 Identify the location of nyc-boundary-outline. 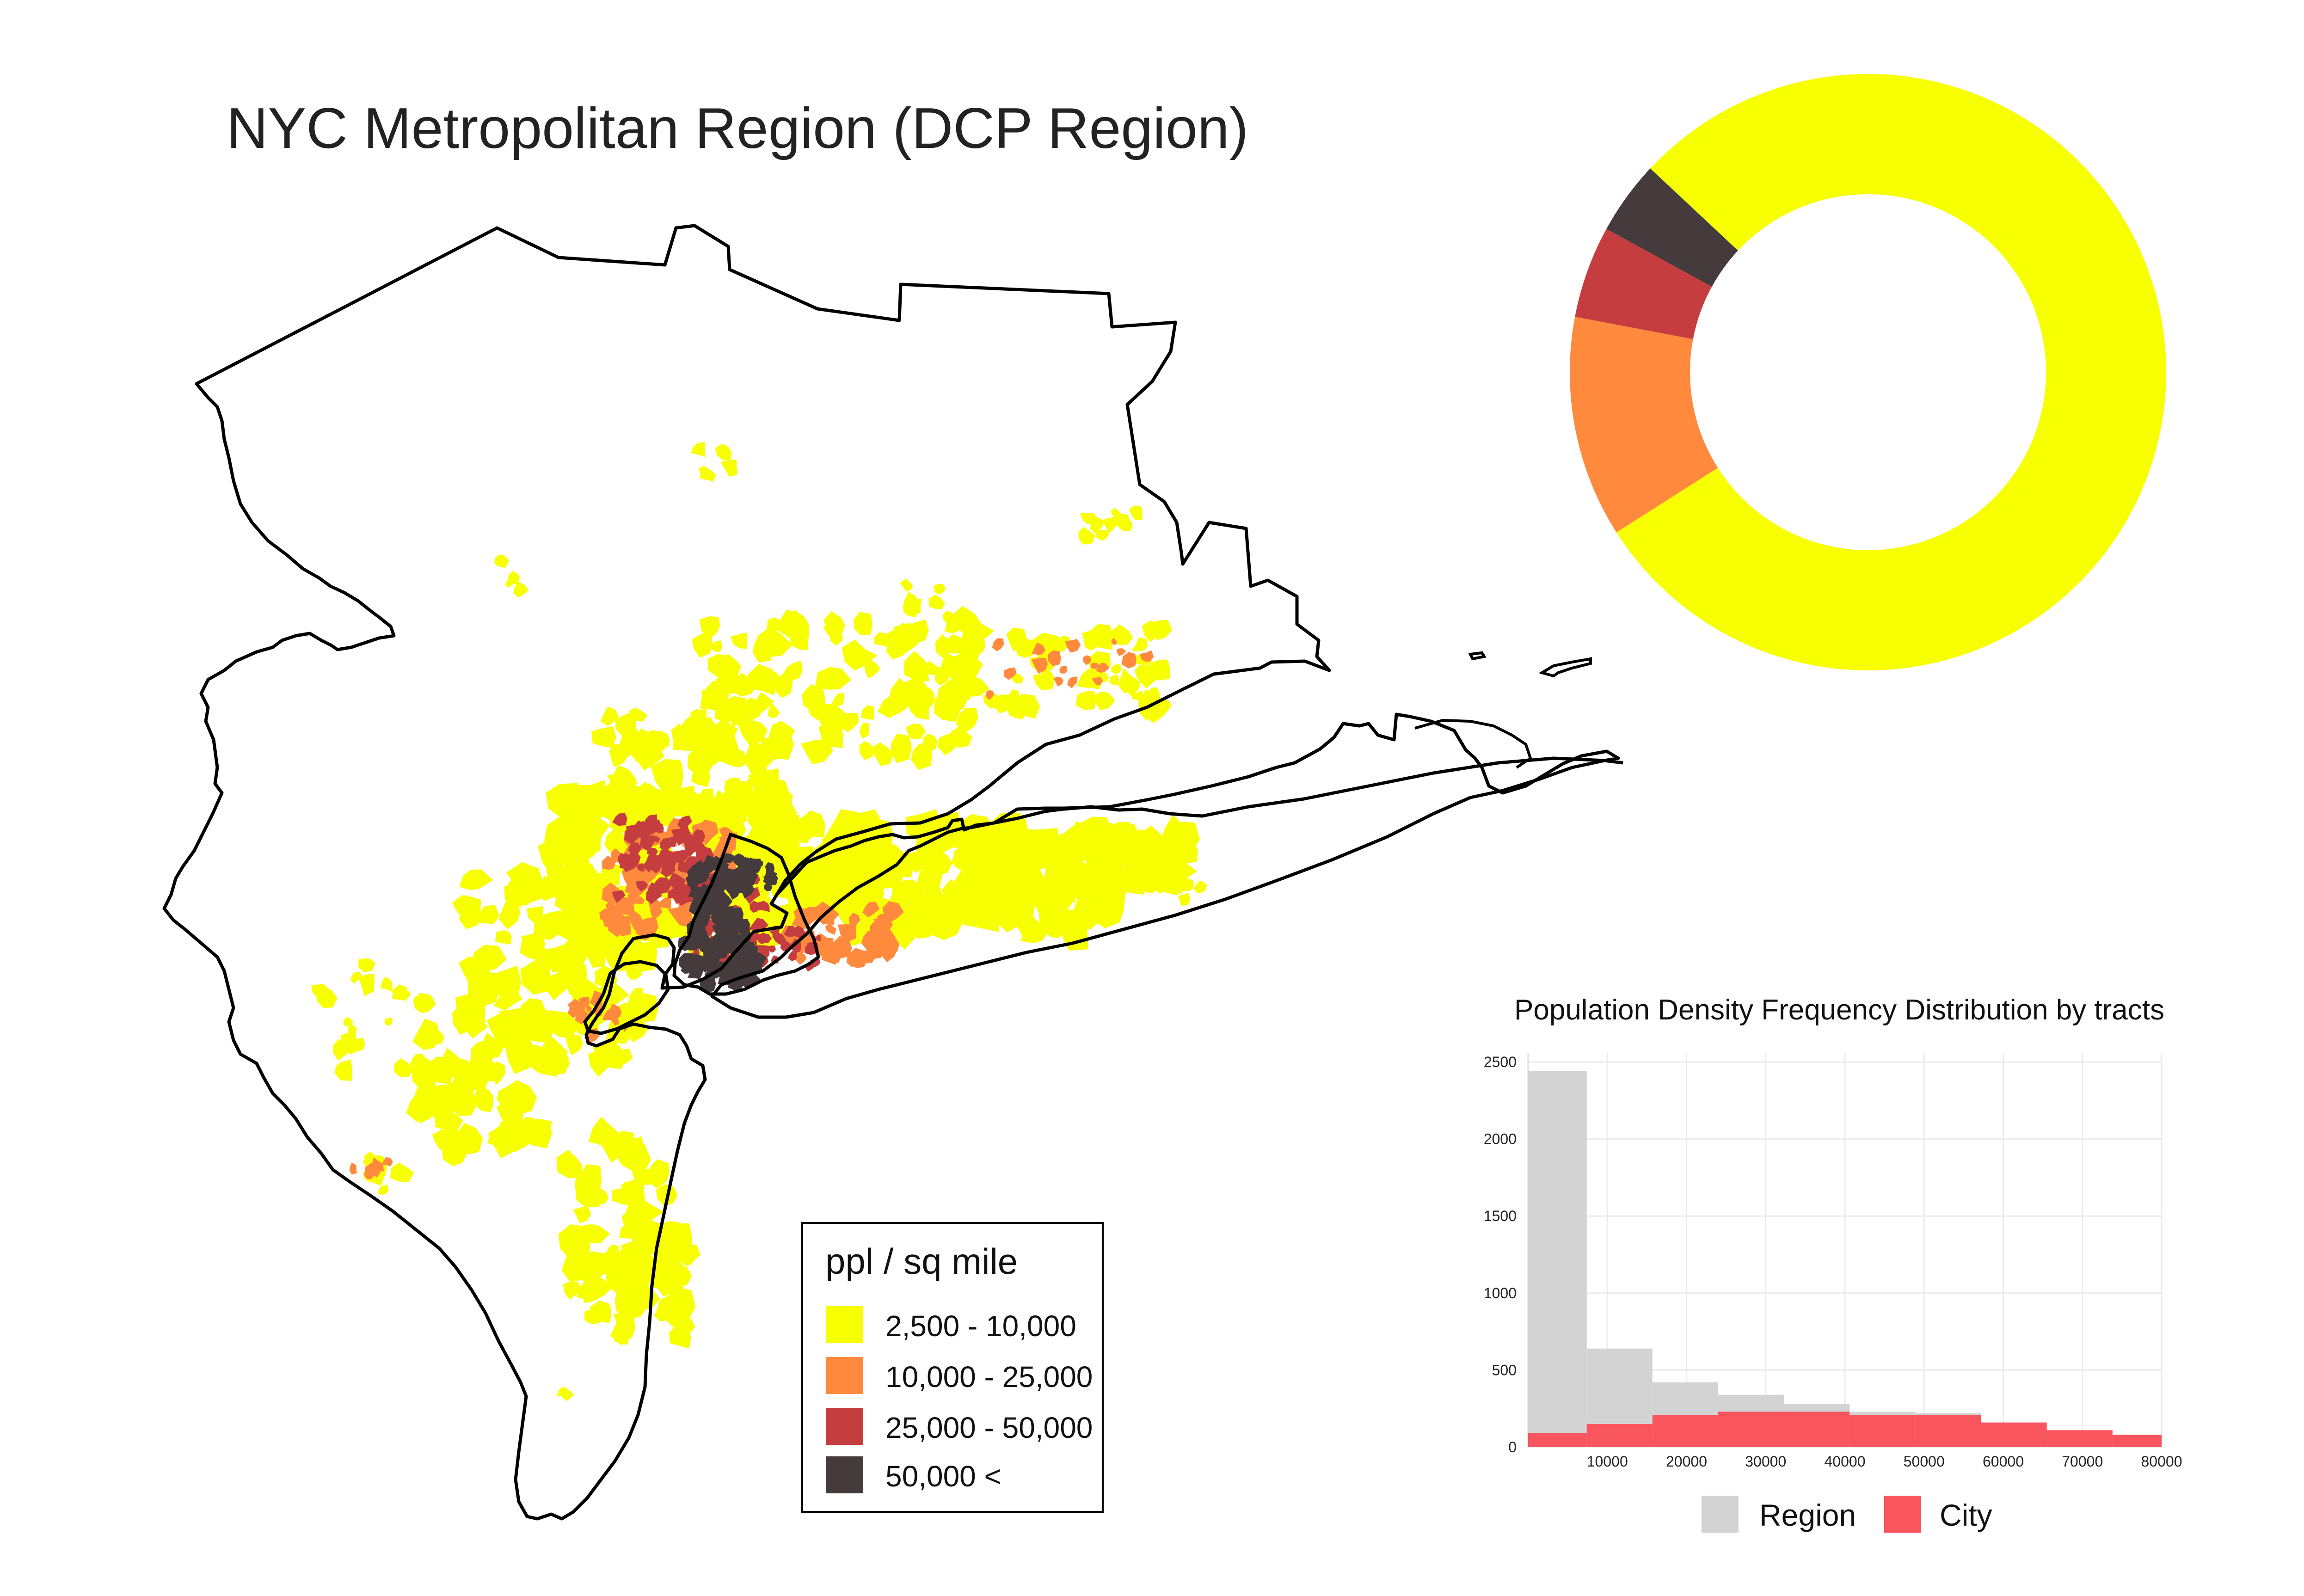
(746, 914).